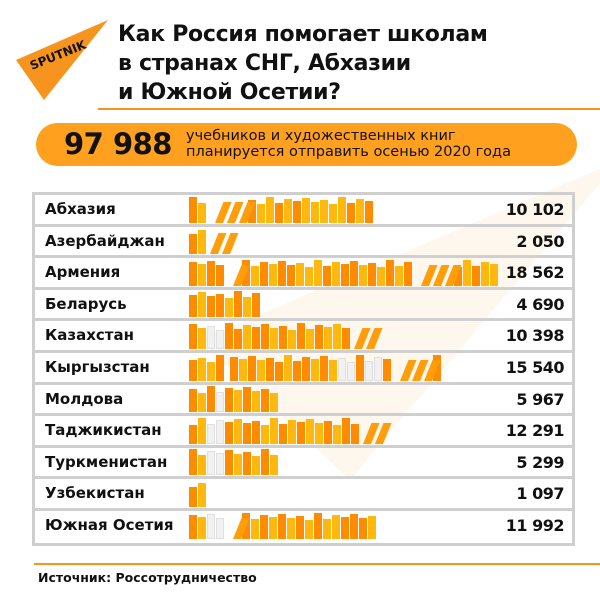 The width and height of the screenshot is (600, 600). Describe the element at coordinates (317, 564) in the screenshot. I see `source-divider` at that location.